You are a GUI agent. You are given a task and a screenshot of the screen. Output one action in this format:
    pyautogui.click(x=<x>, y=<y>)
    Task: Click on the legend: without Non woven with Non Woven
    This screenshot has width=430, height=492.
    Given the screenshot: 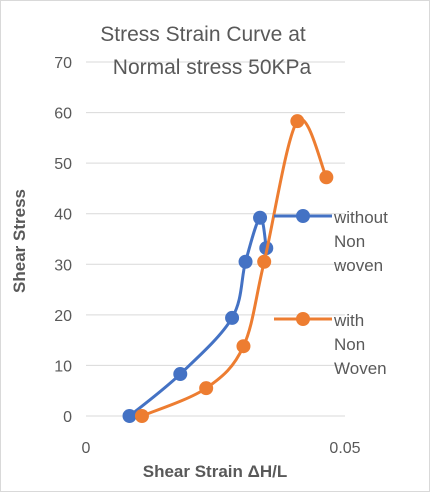 What is the action you would take?
    pyautogui.click(x=331, y=293)
    